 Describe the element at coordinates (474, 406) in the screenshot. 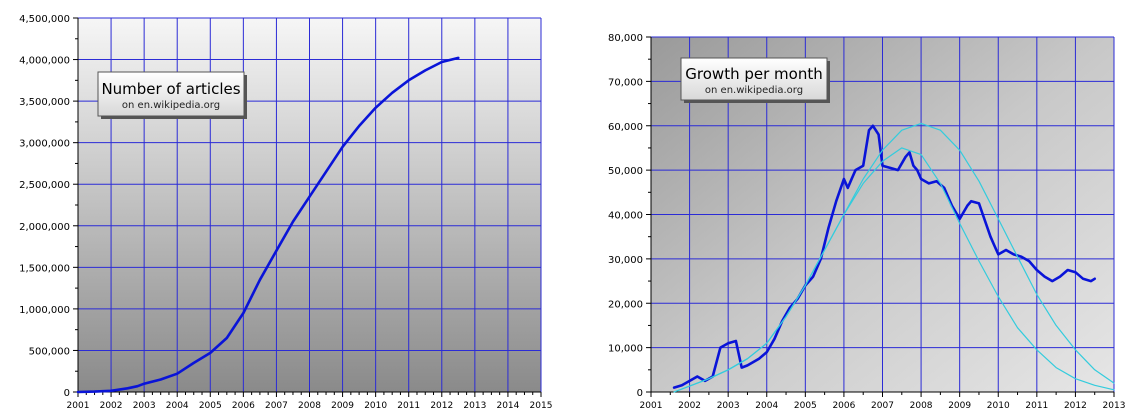

I see `articles-x-tick-label: 2013` at that location.